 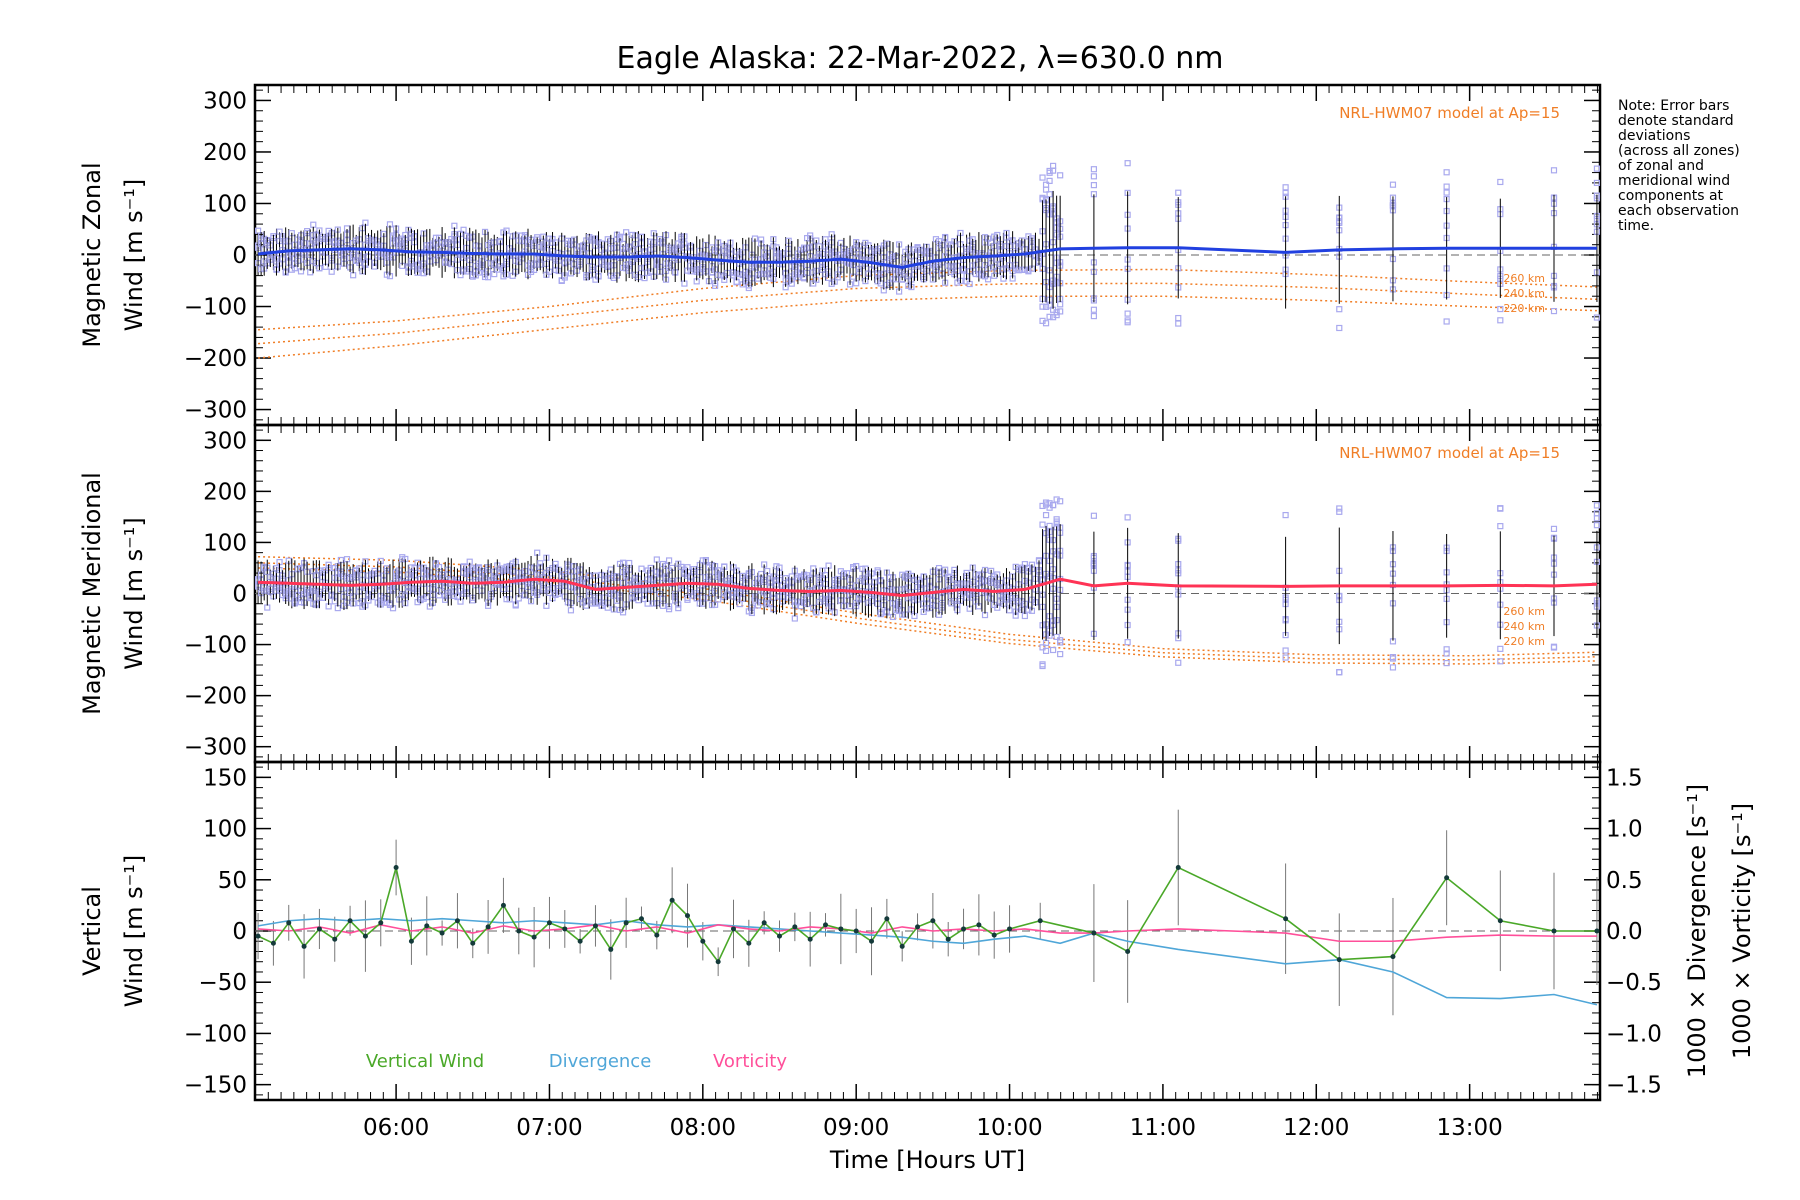 I want to click on vorticity-line, so click(x=927, y=933).